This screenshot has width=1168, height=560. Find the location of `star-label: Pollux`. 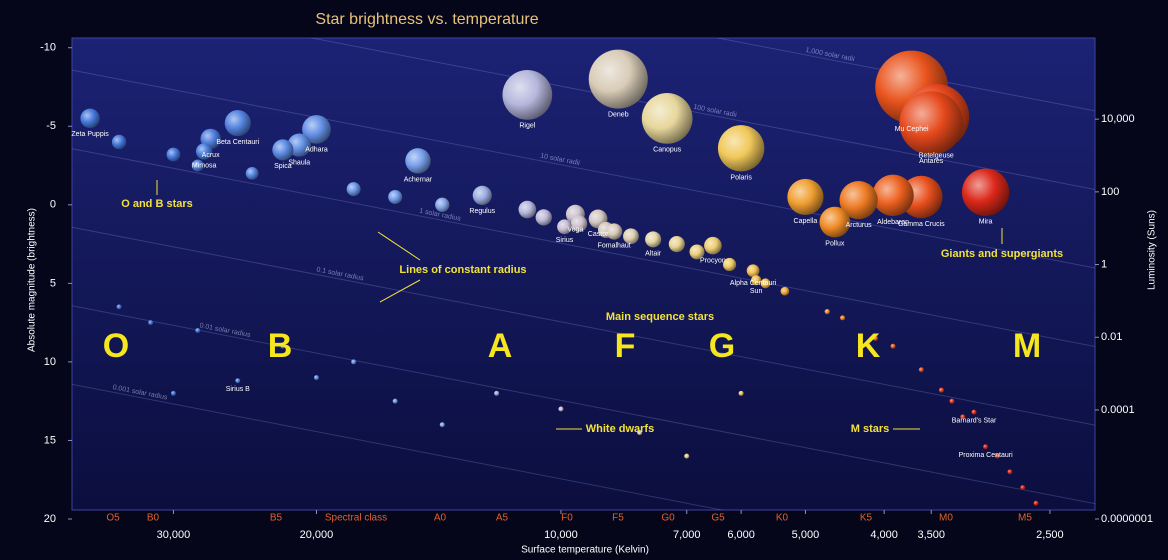

star-label: Pollux is located at coordinates (835, 243).